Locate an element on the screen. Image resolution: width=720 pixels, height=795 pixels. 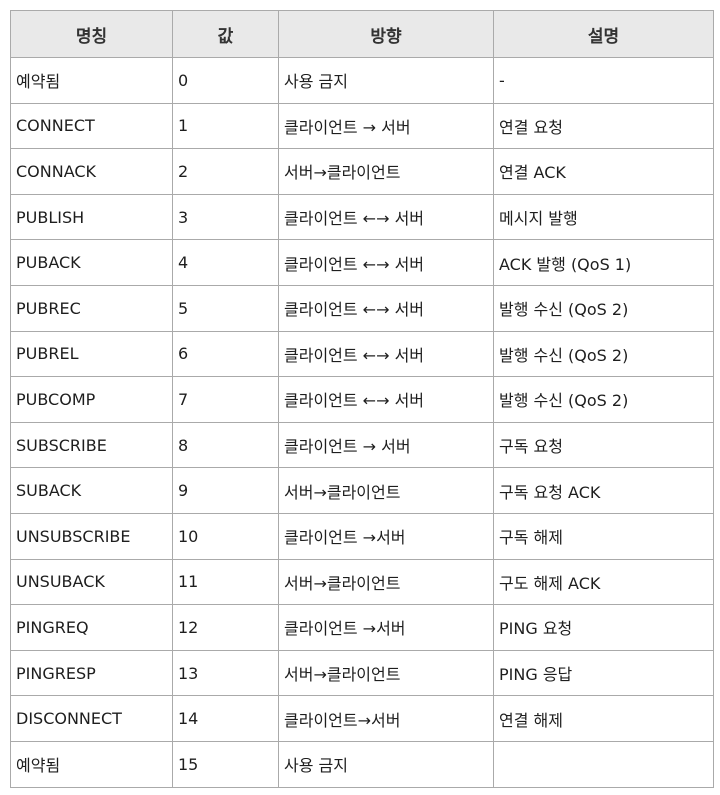
column-header-direction: 방향 is located at coordinates (386, 34).